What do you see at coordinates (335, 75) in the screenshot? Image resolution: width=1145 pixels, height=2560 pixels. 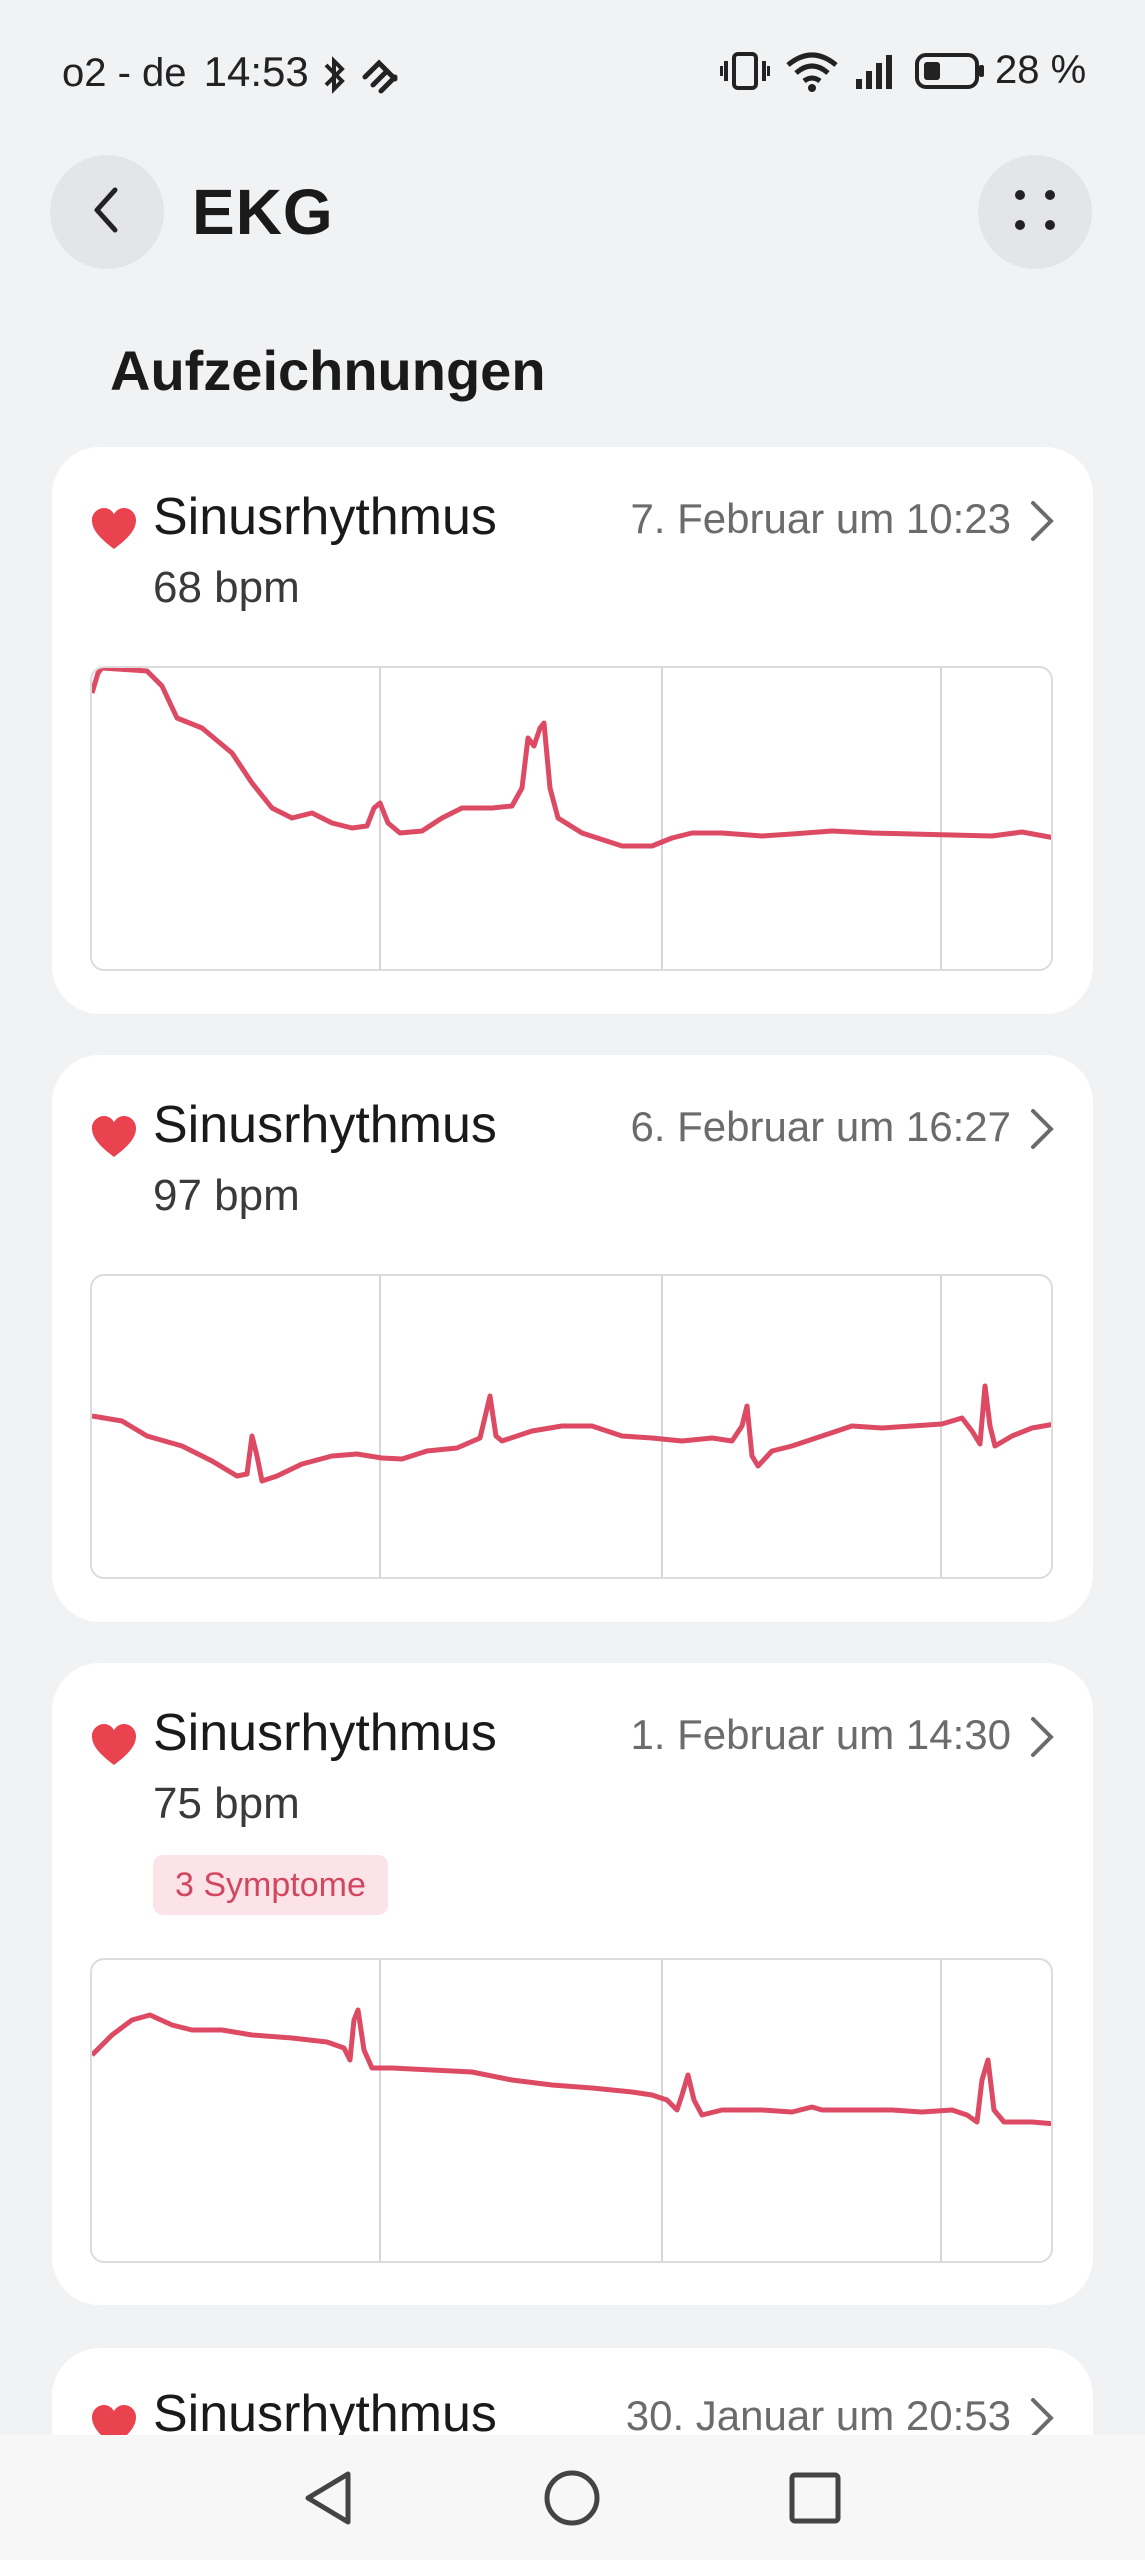 I see `bluetooth-icon` at bounding box center [335, 75].